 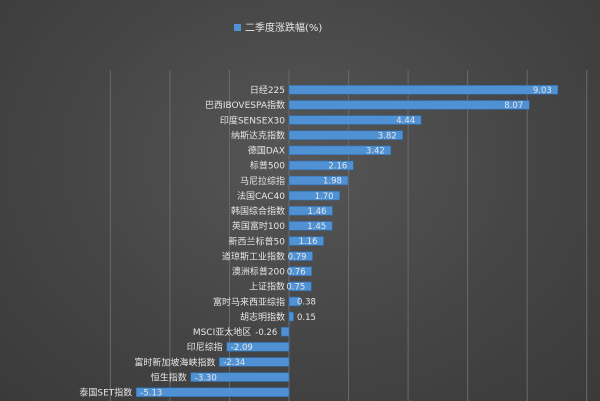 What do you see at coordinates (295, 288) in the screenshot?
I see `value-label: 0.75` at bounding box center [295, 288].